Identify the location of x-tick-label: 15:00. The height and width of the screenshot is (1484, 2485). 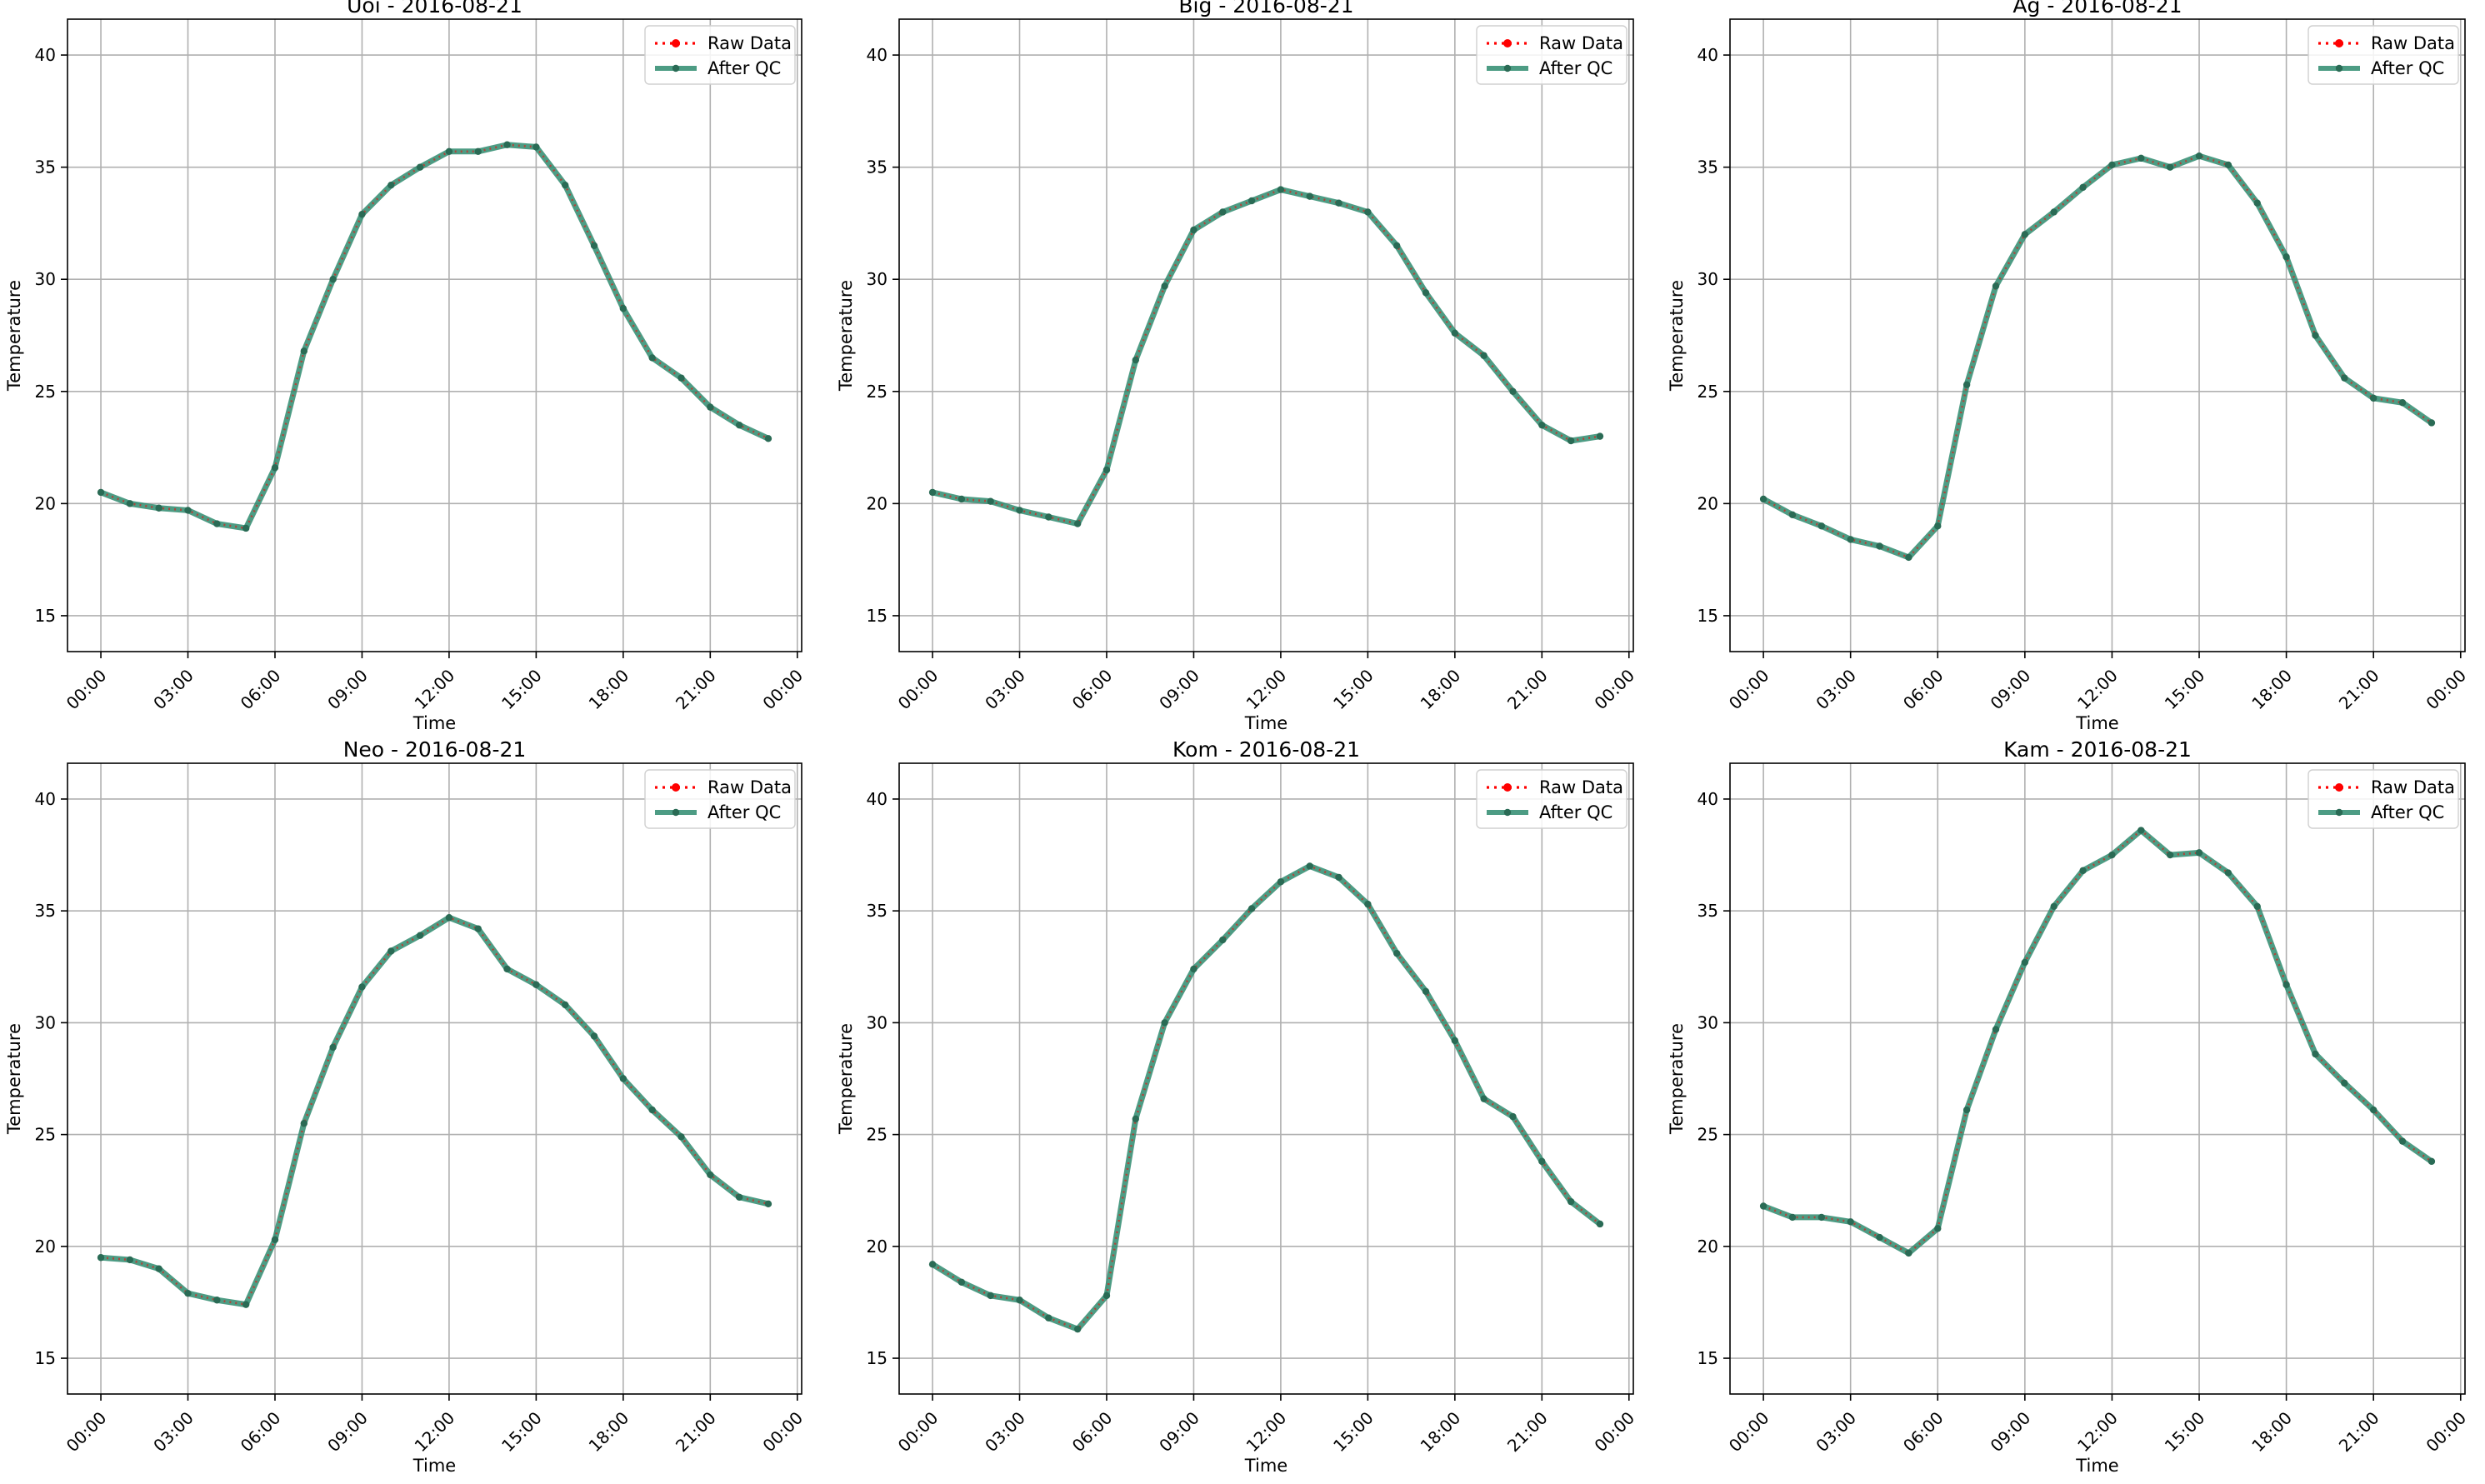
(522, 1431).